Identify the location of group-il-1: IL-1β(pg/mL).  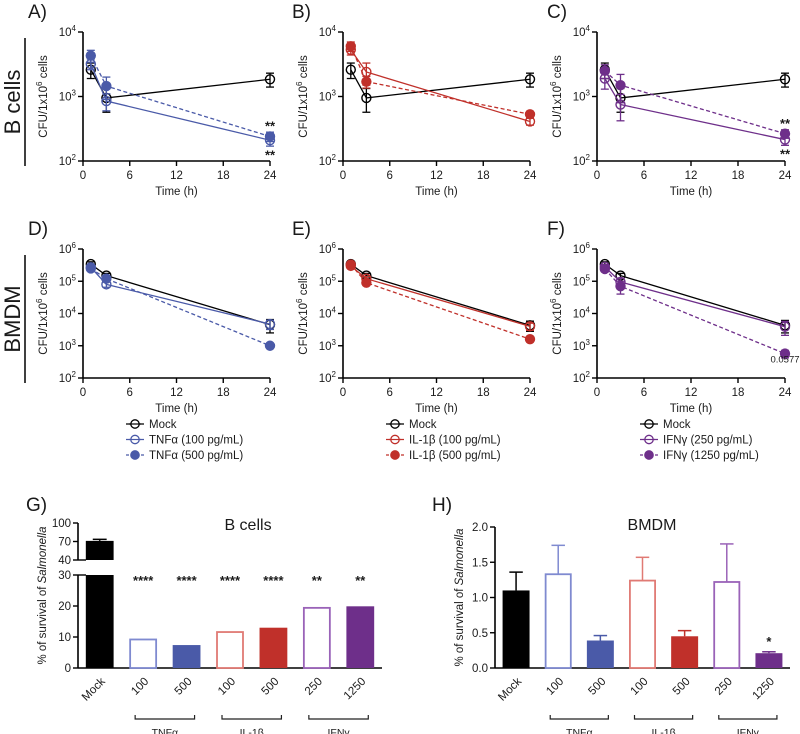
(663, 724).